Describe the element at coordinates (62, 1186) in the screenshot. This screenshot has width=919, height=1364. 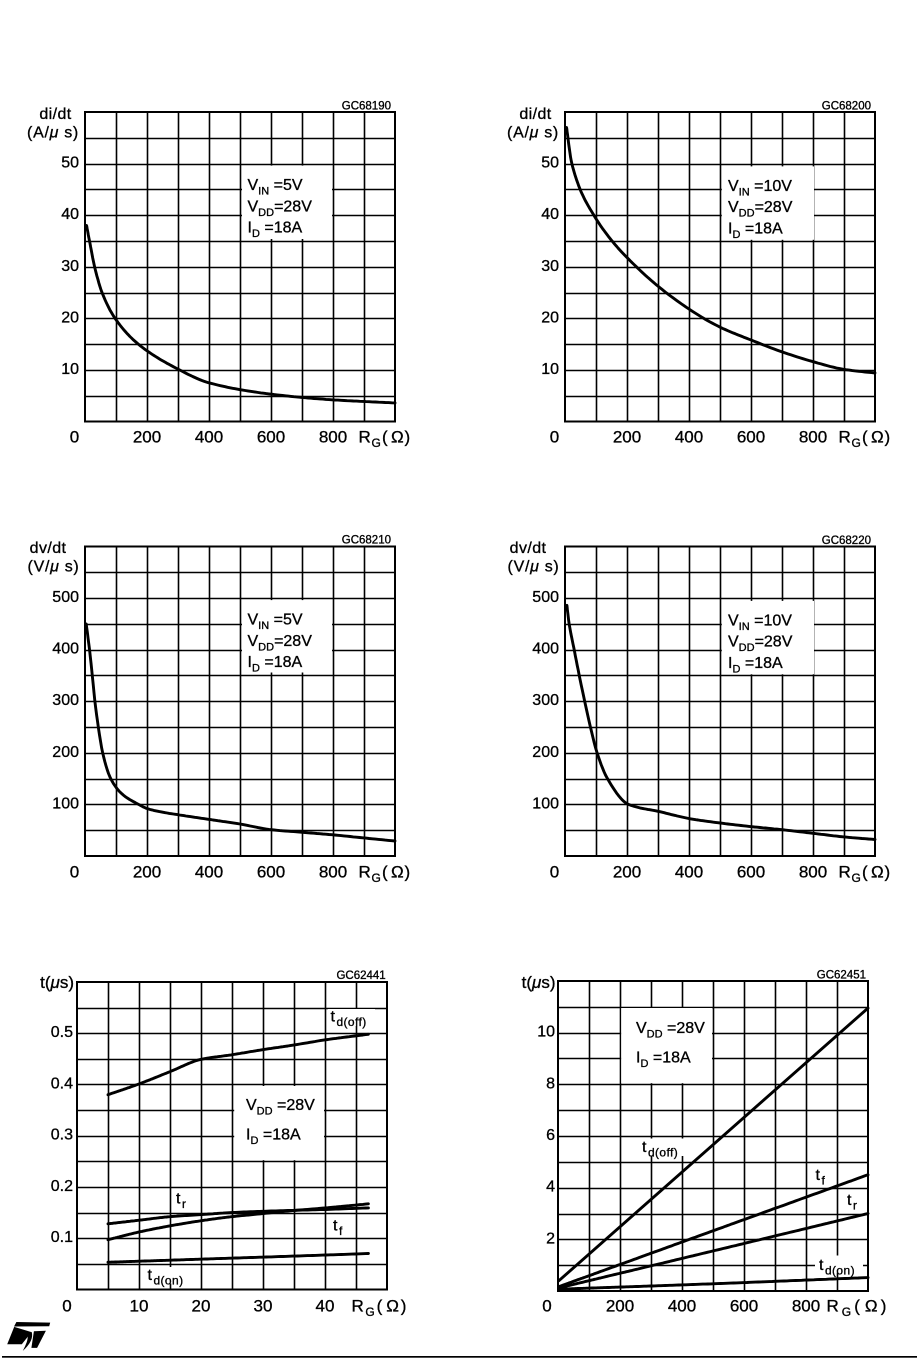
I see `svg-text: 0.2` at that location.